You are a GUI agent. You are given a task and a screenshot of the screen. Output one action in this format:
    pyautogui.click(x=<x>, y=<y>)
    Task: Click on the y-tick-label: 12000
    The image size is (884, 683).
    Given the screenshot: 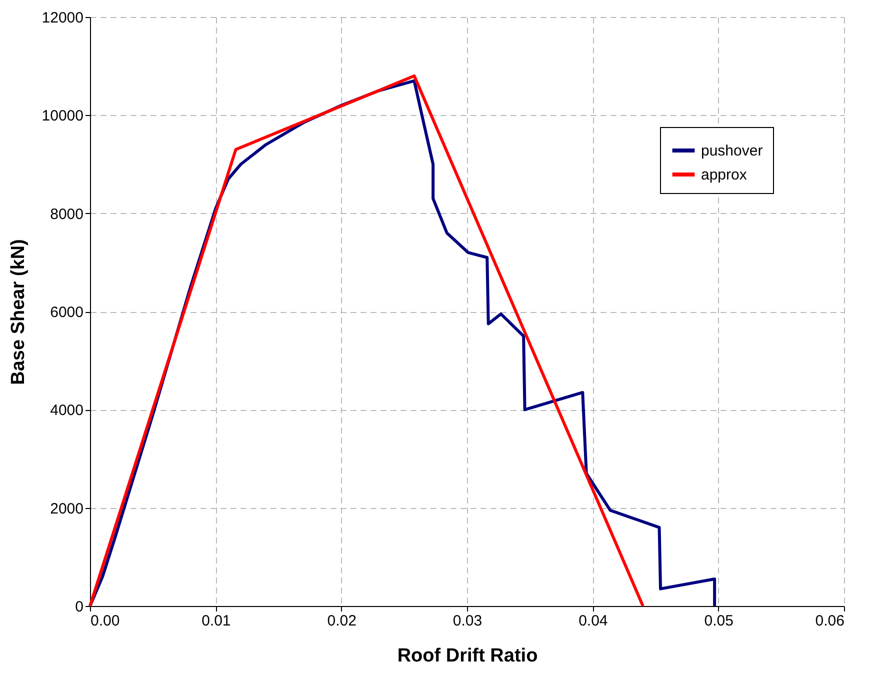 What is the action you would take?
    pyautogui.click(x=63, y=18)
    